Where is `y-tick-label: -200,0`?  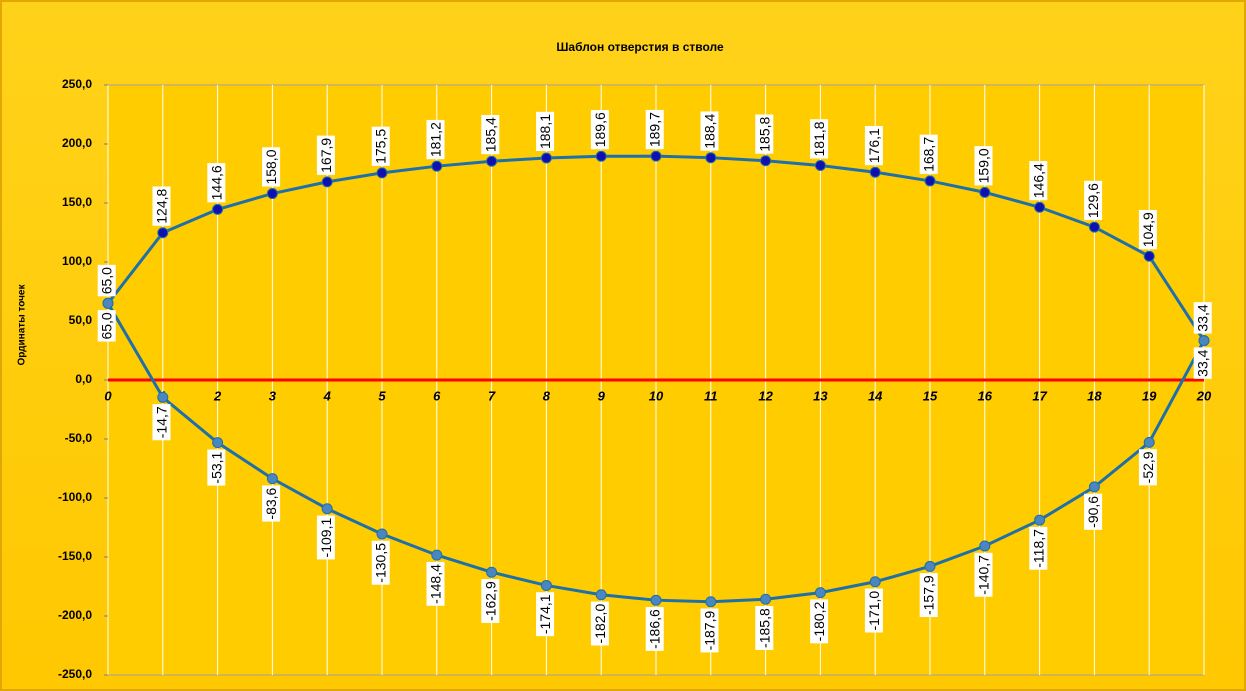 y-tick-label: -200,0 is located at coordinates (75, 615).